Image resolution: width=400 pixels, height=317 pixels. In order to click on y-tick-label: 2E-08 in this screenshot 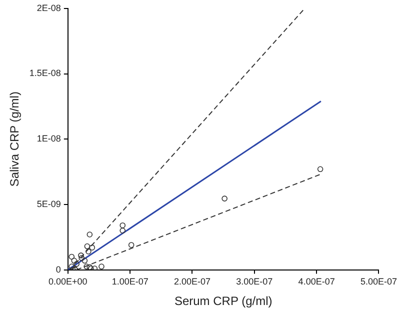, I will do `click(48, 7)`.